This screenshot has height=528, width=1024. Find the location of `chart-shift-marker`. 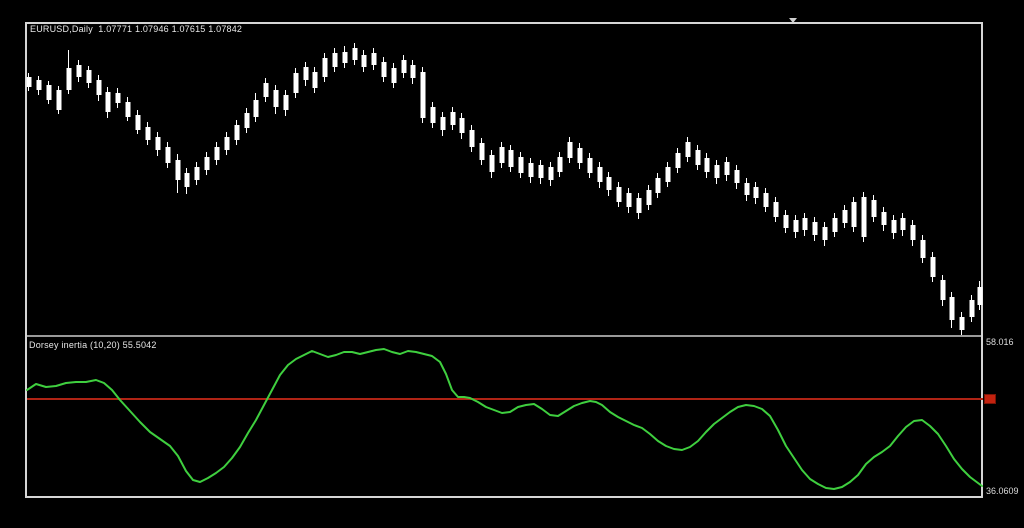

chart-shift-marker is located at coordinates (793, 20).